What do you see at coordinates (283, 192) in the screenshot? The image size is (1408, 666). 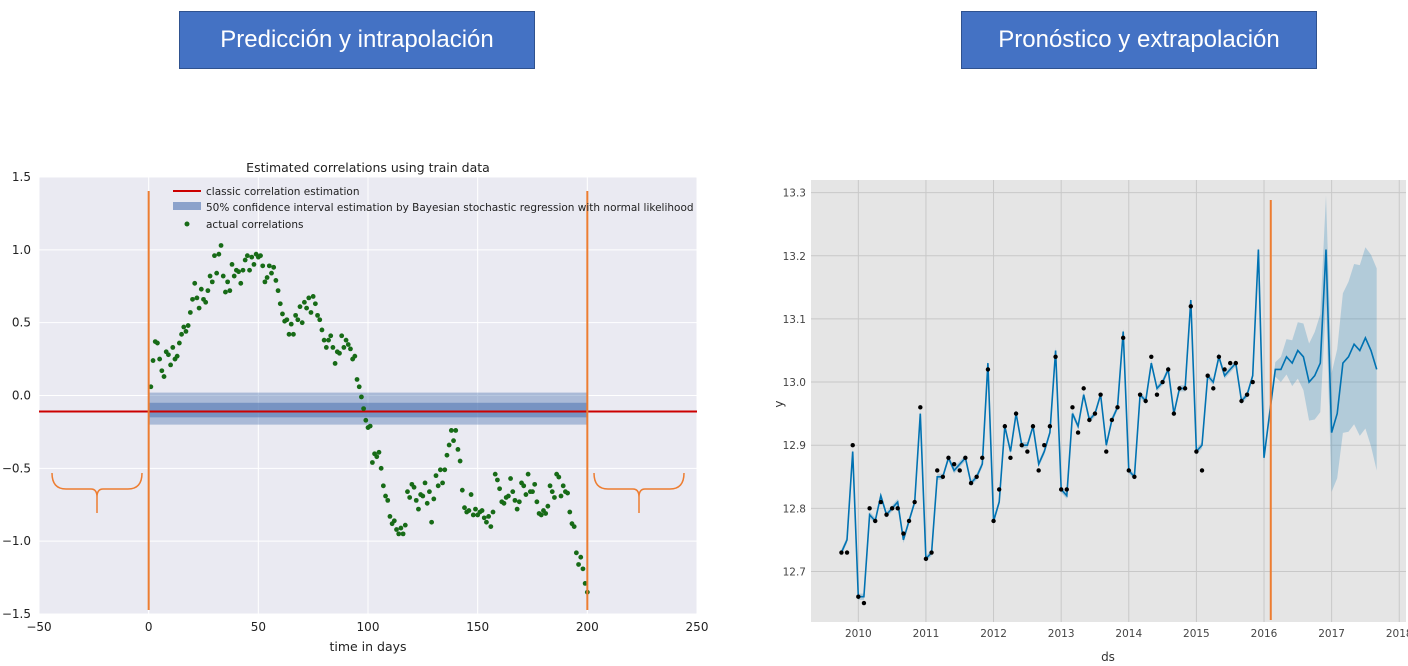 I see `legend-entry-classic: classic correlation estimation` at bounding box center [283, 192].